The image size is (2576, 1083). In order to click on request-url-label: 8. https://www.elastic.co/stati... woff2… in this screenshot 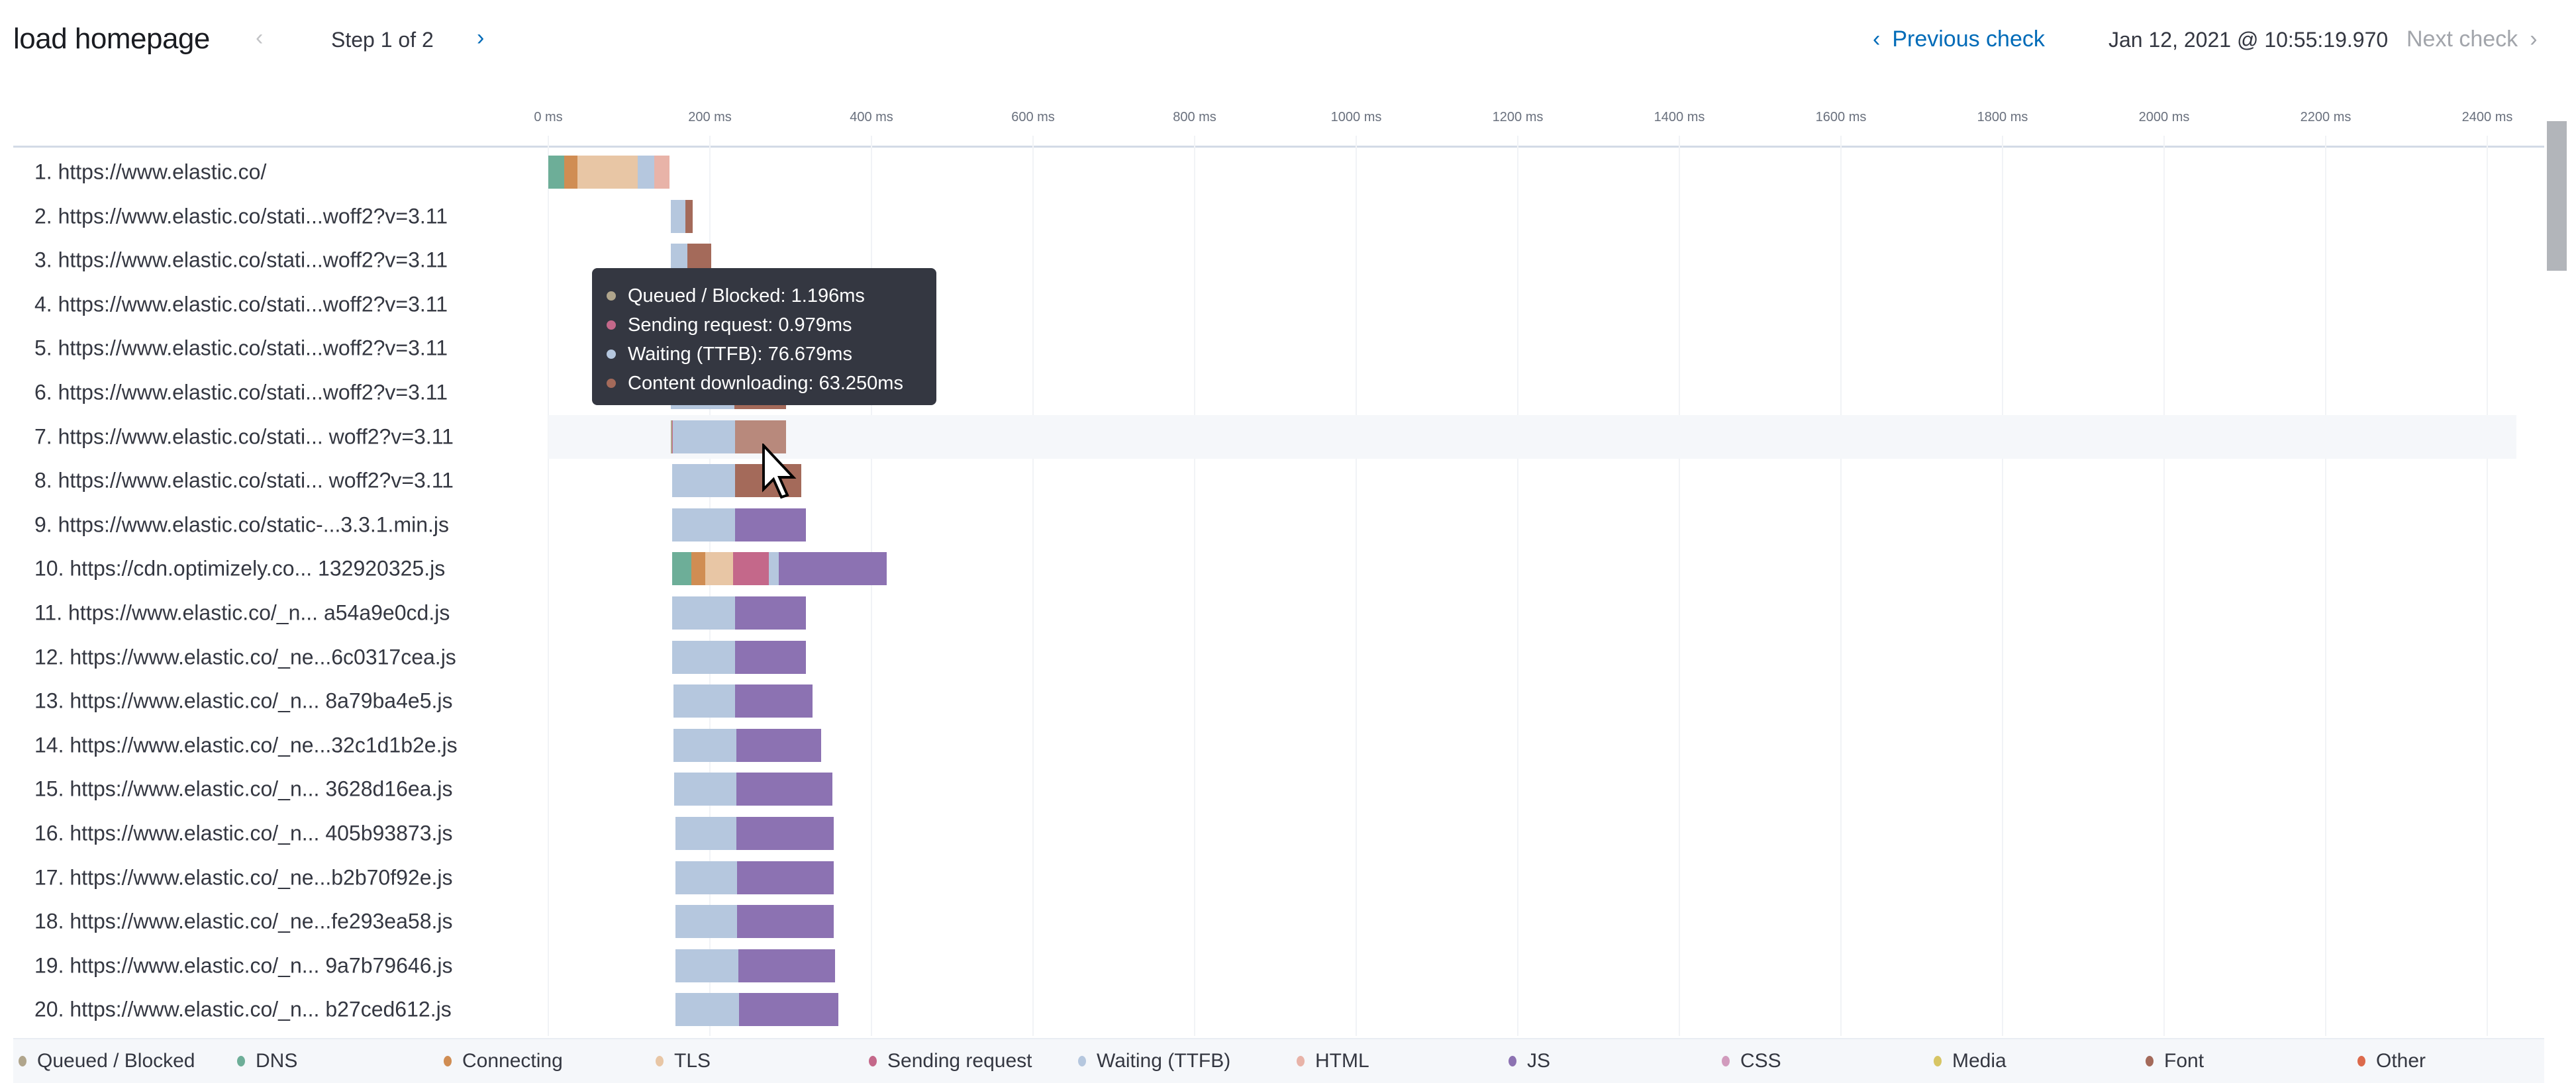, I will do `click(244, 480)`.